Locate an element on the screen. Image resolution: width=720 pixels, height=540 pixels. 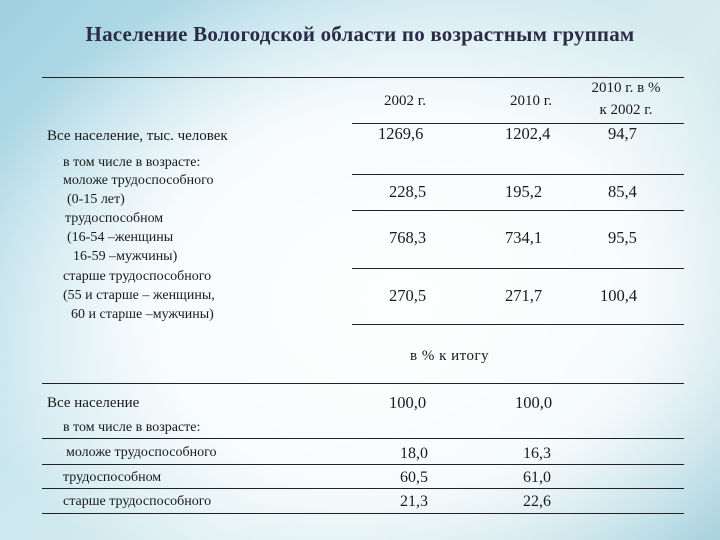
cell-working-pct: 95,5 is located at coordinates (622, 237).